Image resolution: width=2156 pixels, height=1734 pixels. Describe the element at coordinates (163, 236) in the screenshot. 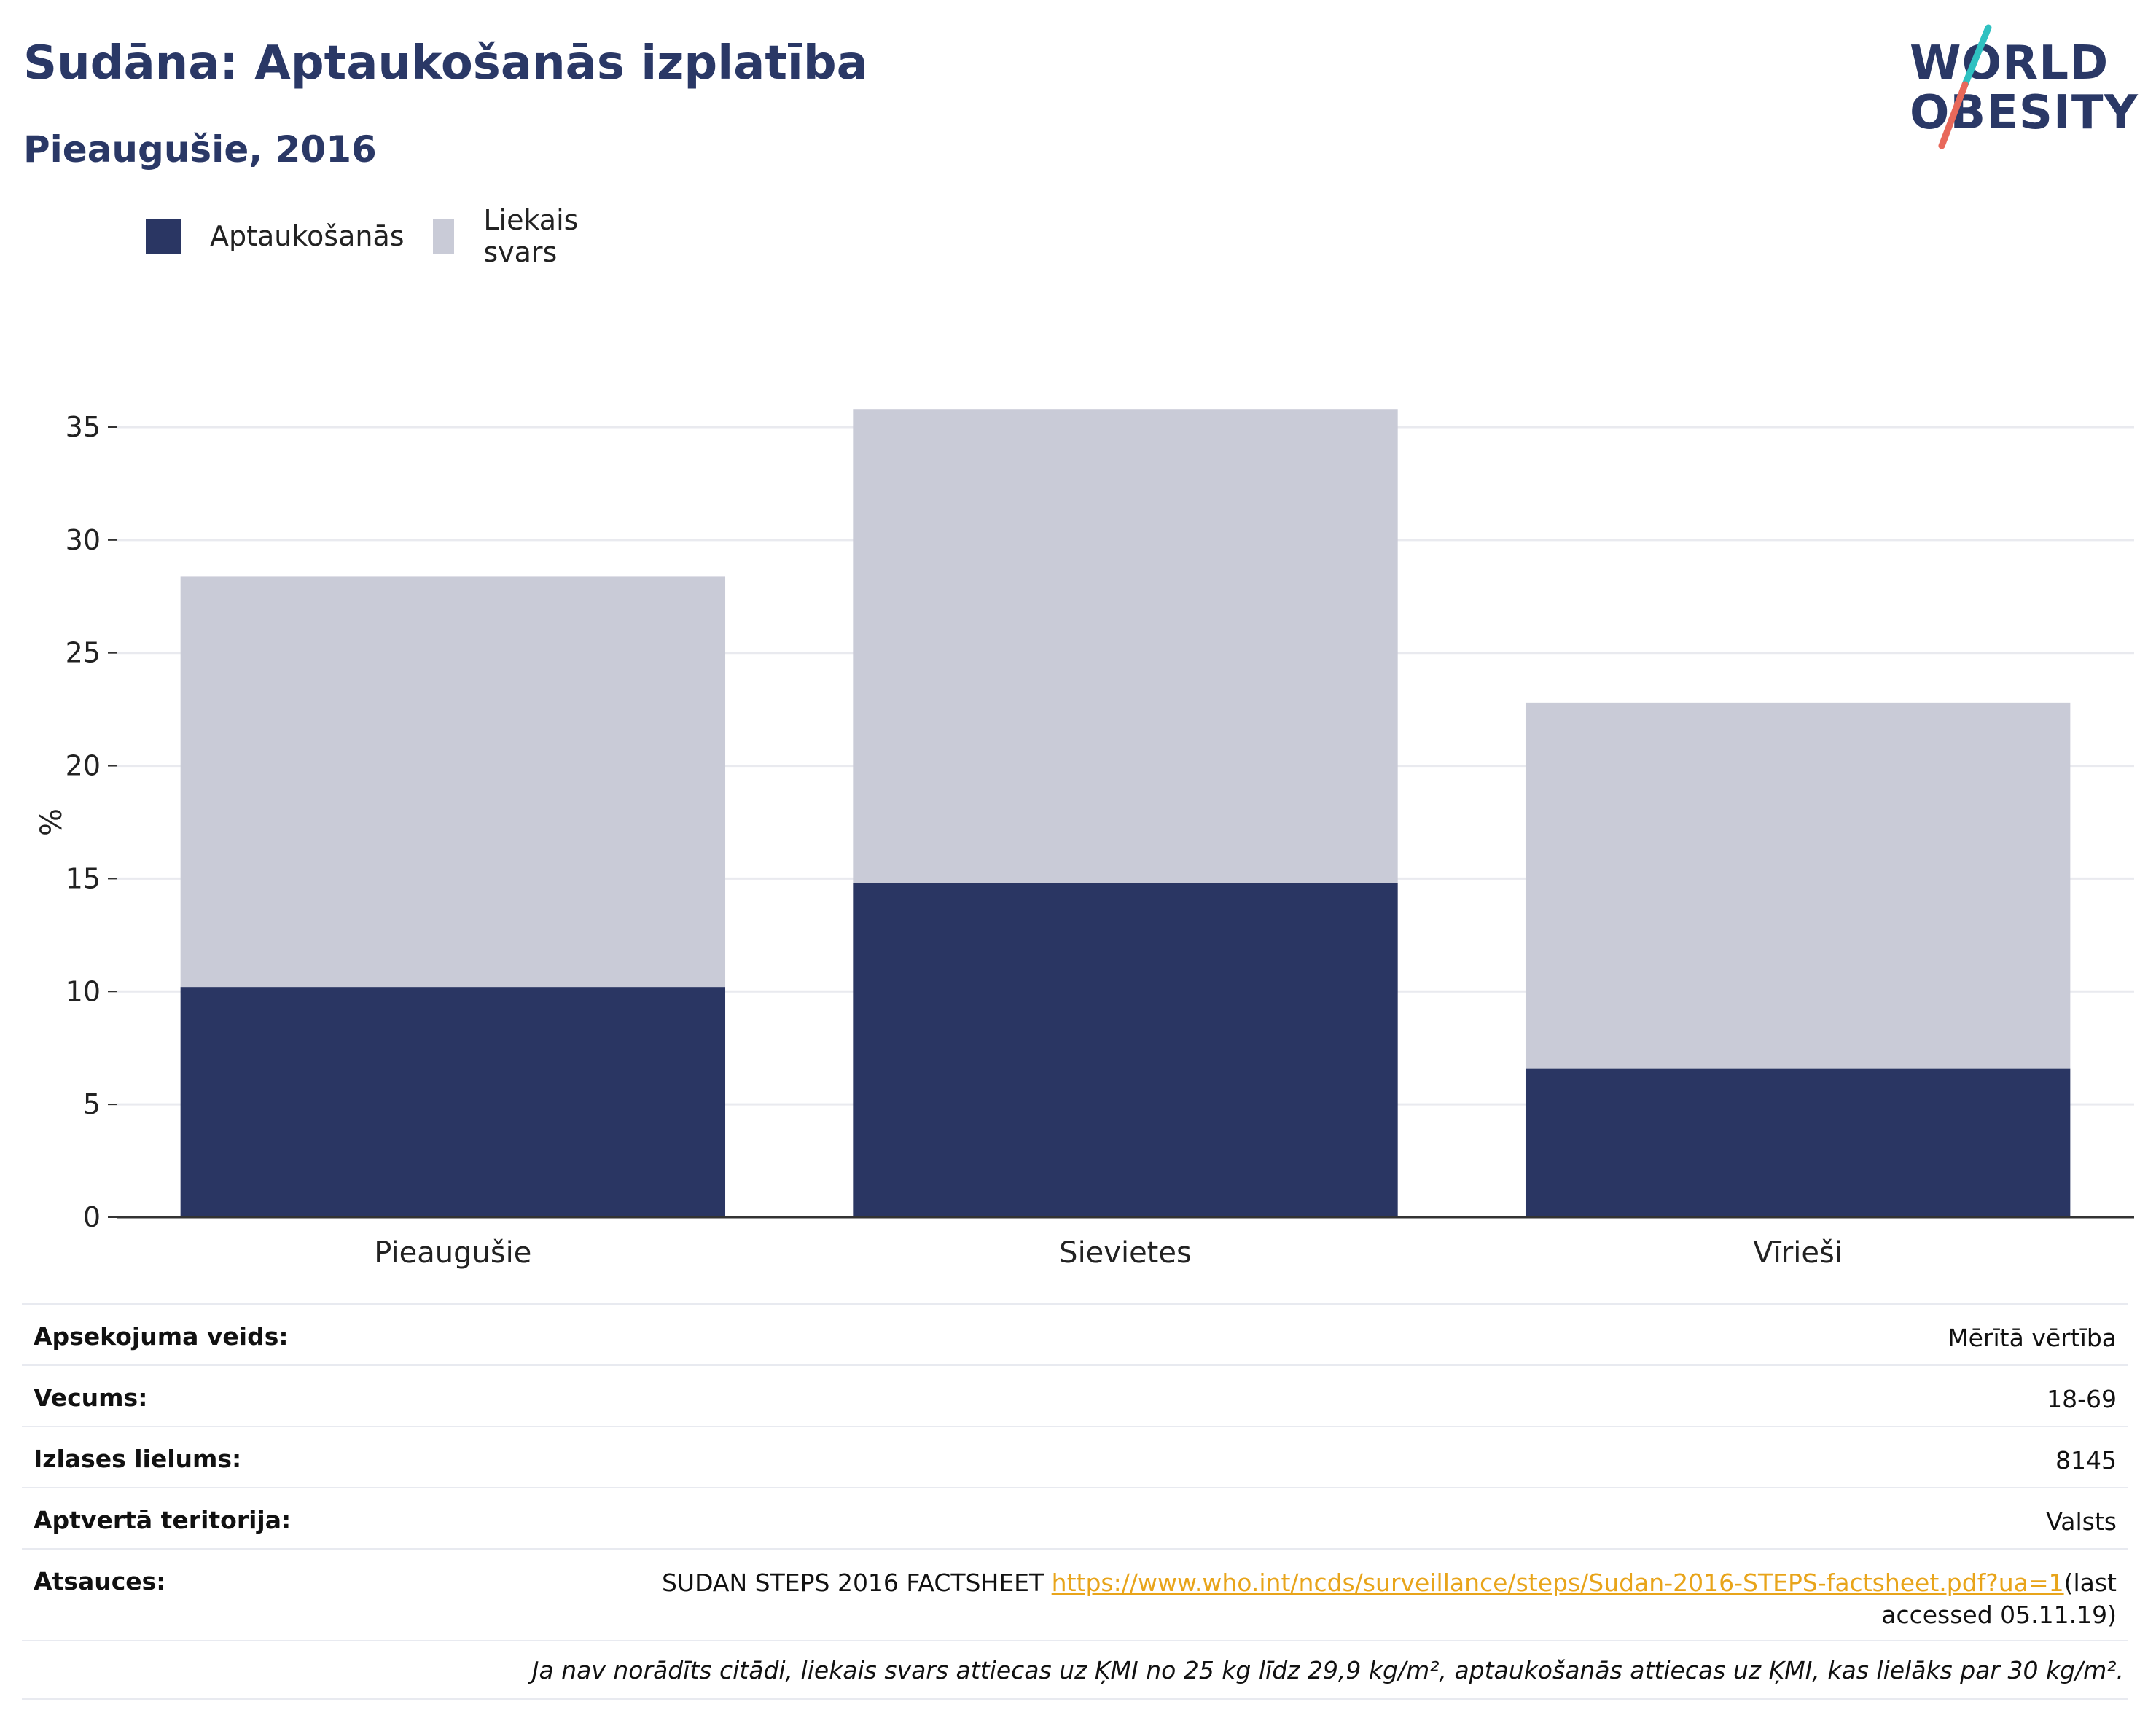

I see `legend-swatch-obesity` at that location.